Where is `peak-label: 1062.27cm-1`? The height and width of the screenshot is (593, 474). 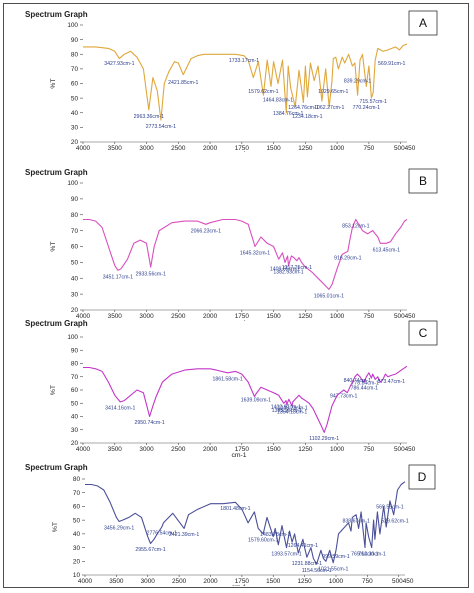
peak-label: 1062.27cm-1 is located at coordinates (329, 108).